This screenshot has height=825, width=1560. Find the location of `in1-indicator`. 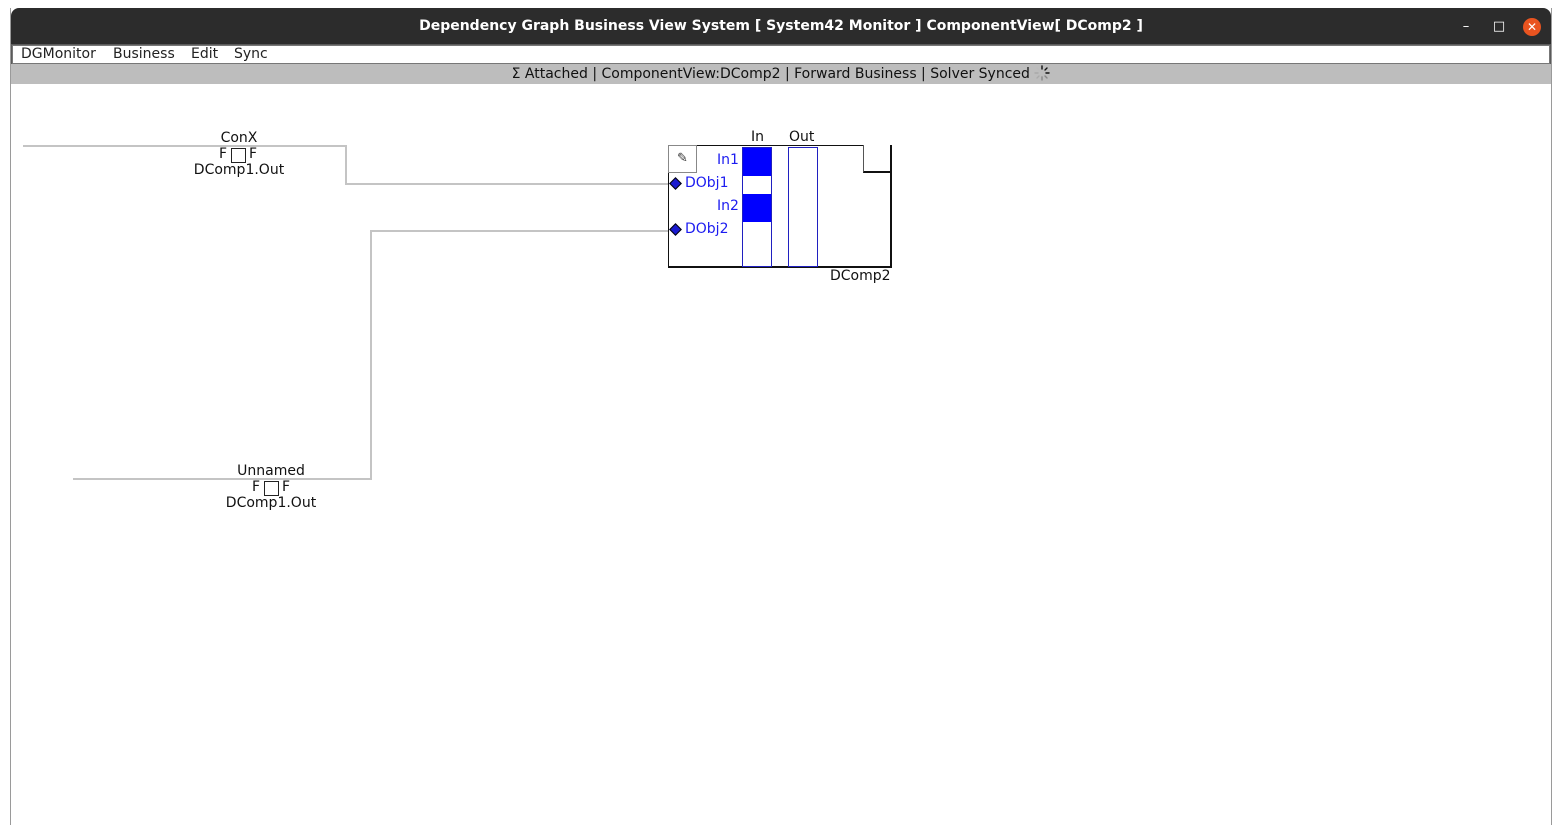

in1-indicator is located at coordinates (757, 162).